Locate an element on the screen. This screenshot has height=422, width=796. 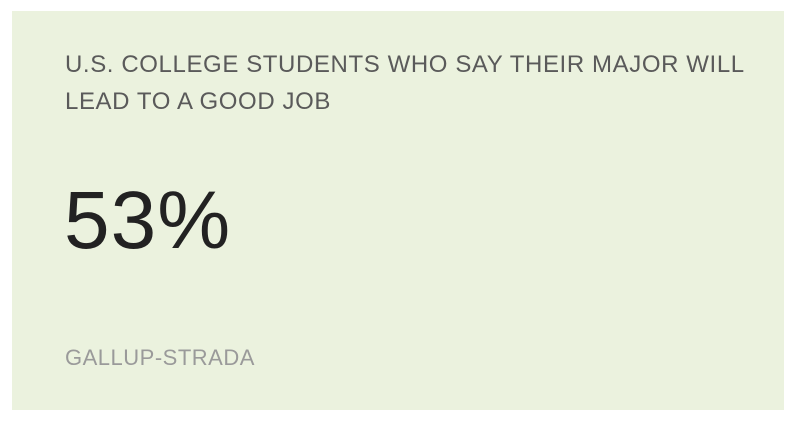
source-label: GALLUP-STRADA is located at coordinates (160, 357).